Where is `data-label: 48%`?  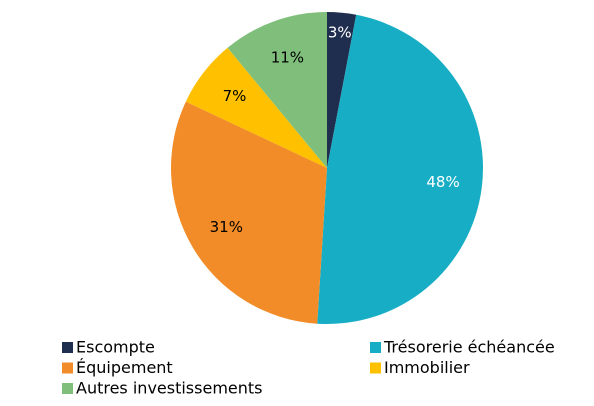
data-label: 48% is located at coordinates (442, 182).